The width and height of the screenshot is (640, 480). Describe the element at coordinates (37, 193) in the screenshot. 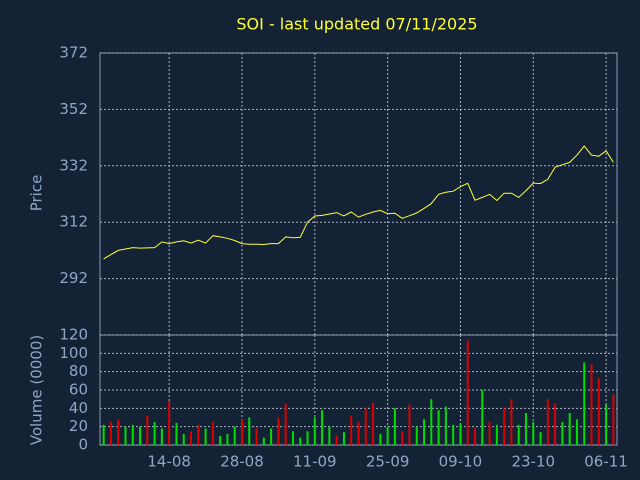

I see `y-axis-title: Price` at that location.